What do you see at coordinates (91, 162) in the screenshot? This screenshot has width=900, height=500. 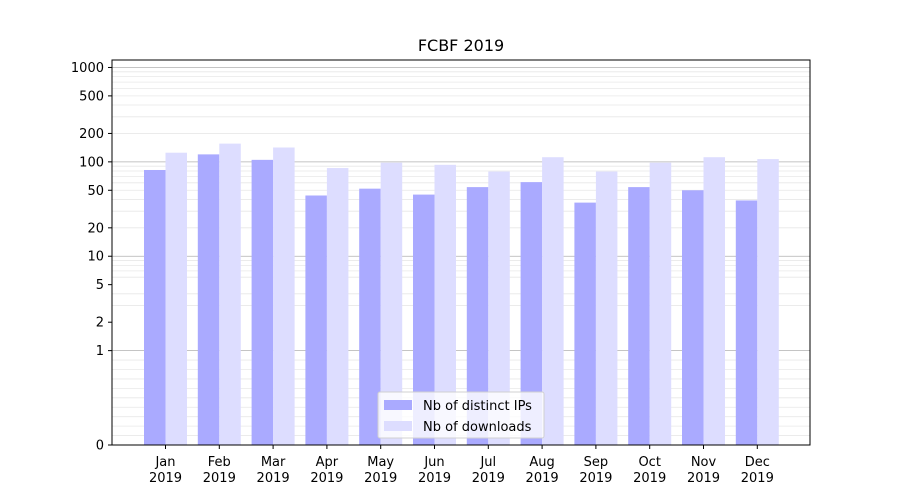 I see `y-tick-label: 100` at bounding box center [91, 162].